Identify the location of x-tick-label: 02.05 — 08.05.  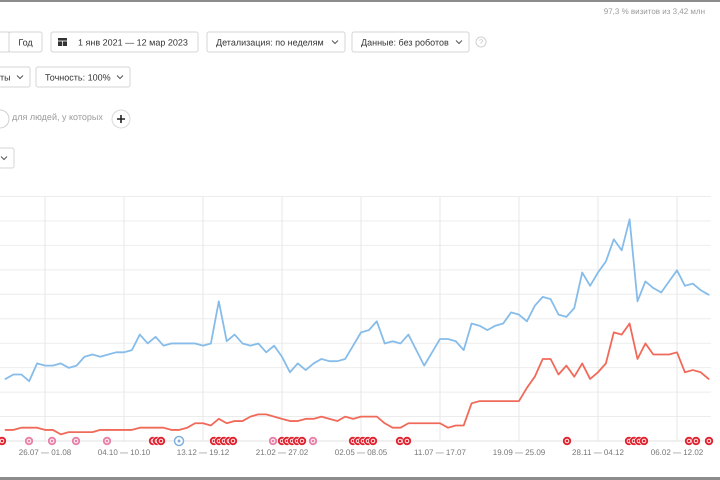
(361, 452).